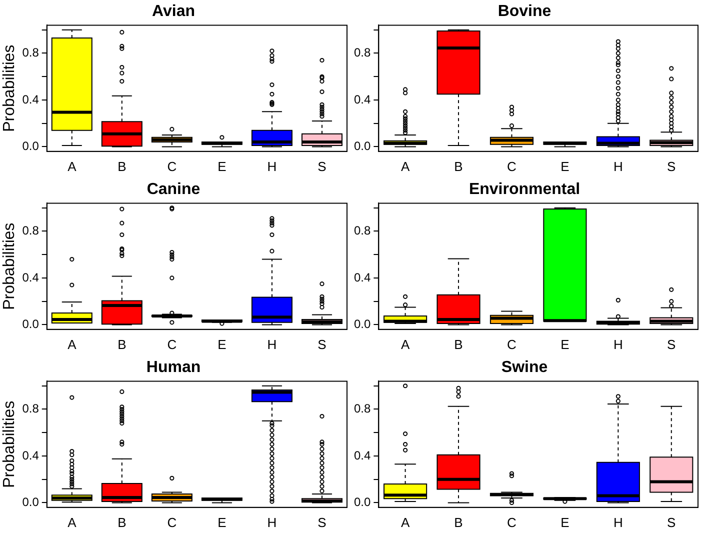 This screenshot has height=535, width=702. I want to click on chart-title: Environmental, so click(524, 189).